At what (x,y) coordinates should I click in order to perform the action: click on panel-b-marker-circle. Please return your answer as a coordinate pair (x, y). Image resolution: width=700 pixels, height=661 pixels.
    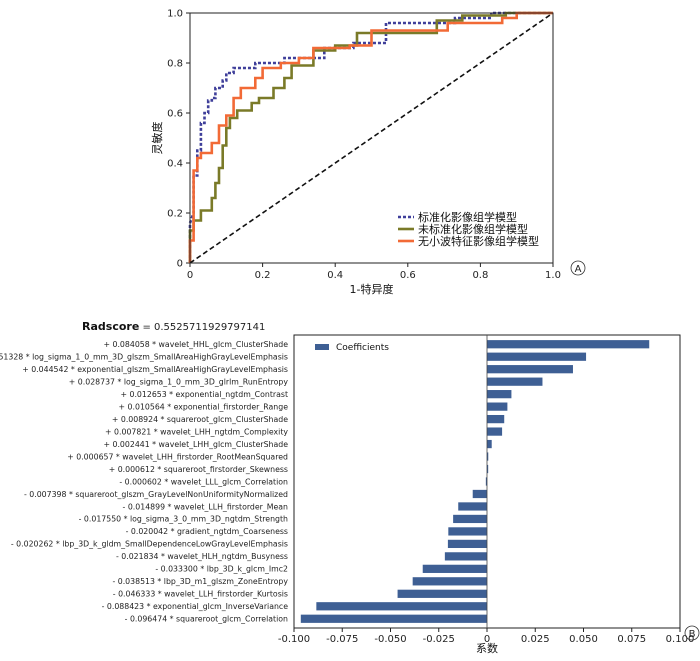
    Looking at the image, I should click on (692, 633).